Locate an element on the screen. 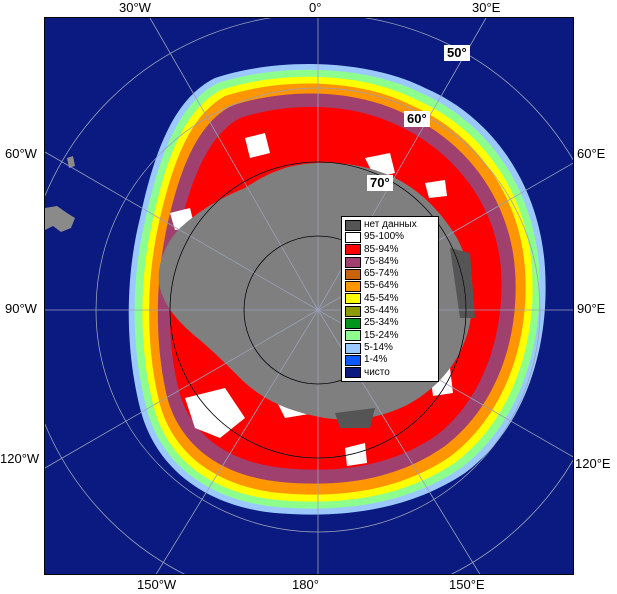  legend-item: чисто is located at coordinates (390, 373).